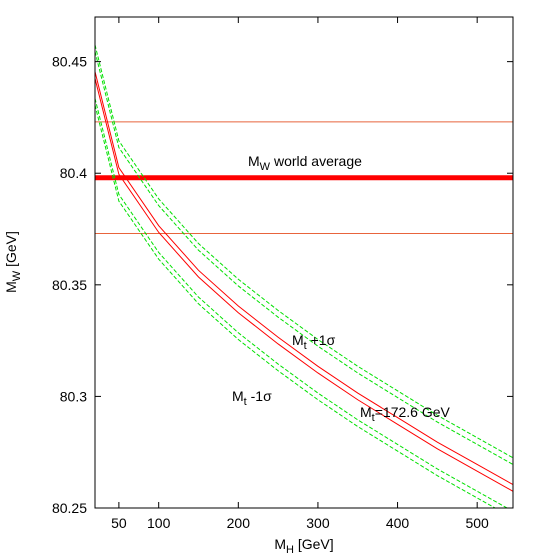 This screenshot has width=539, height=554. What do you see at coordinates (314, 544) in the screenshot?
I see `x-axis-label-rest: [GeV]` at bounding box center [314, 544].